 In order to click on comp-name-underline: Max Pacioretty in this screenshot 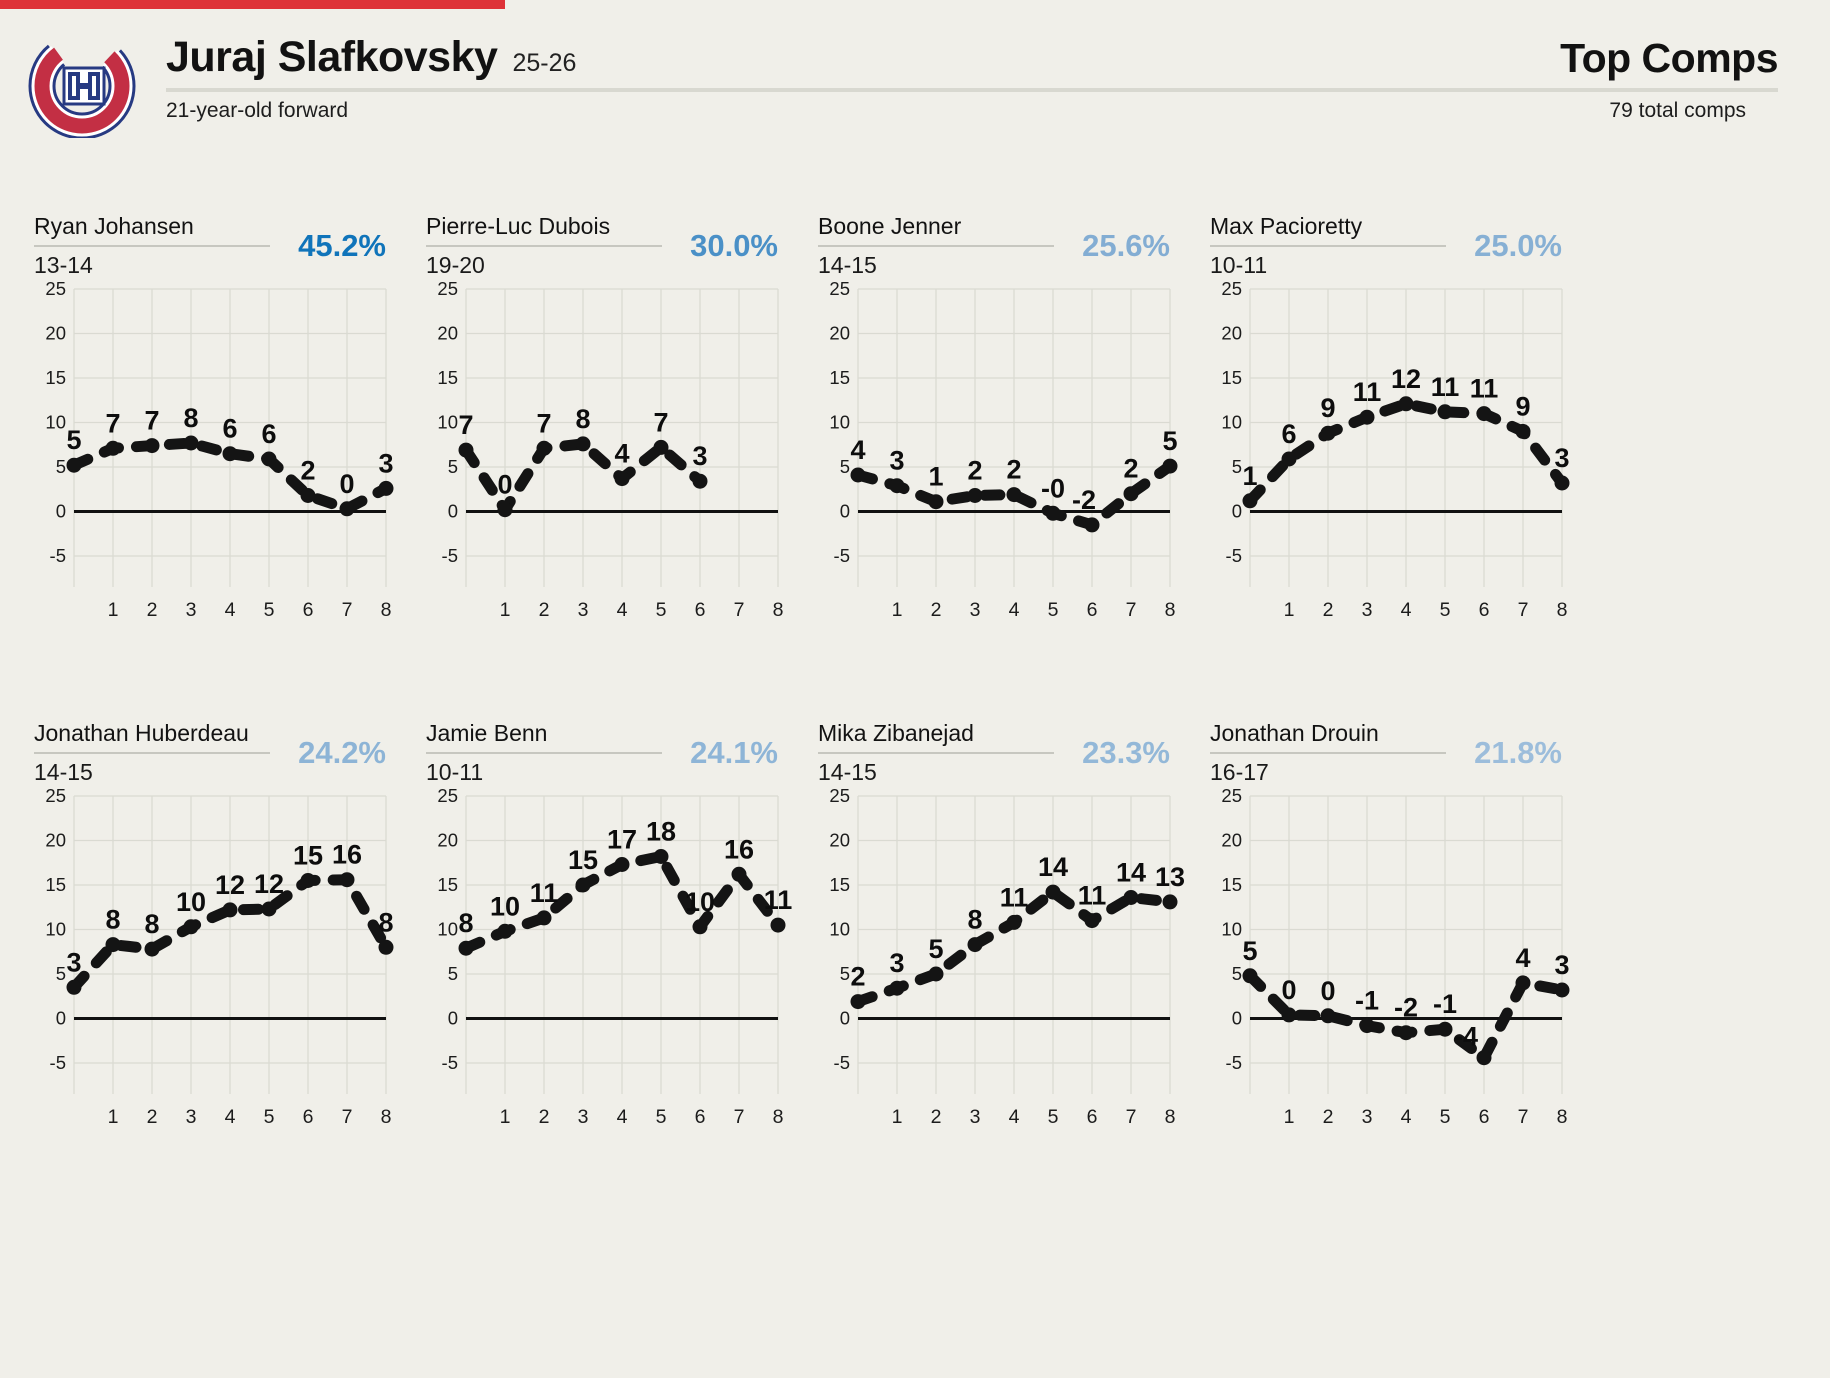, I will do `click(1328, 230)`.